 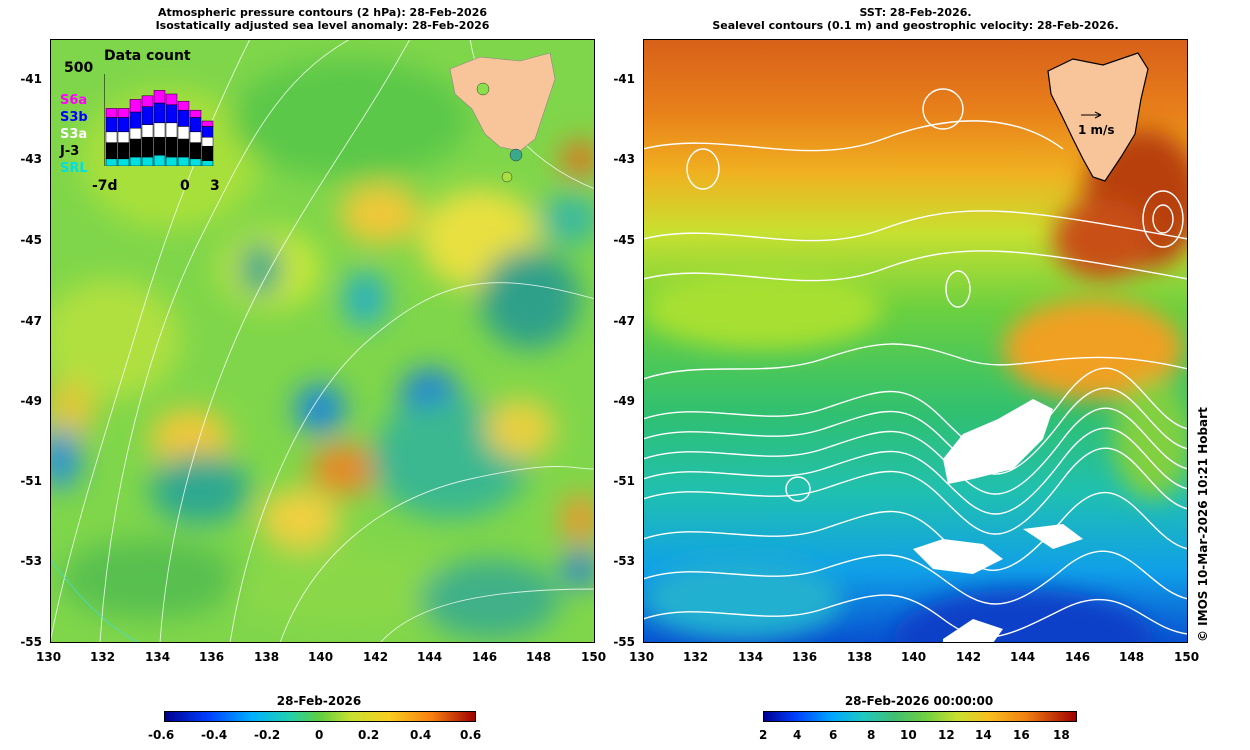 I want to click on data-count-max: 500, so click(x=79, y=68).